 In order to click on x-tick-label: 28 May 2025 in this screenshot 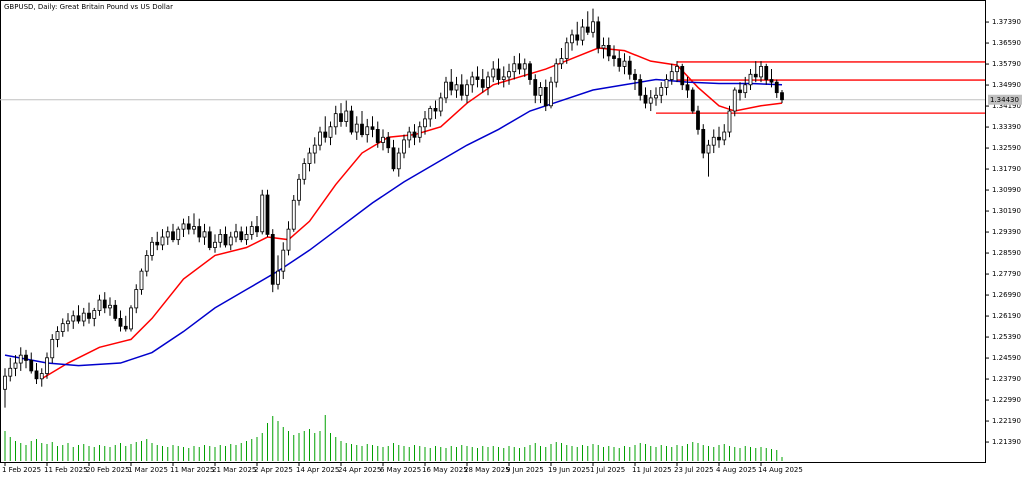, I will do `click(487, 470)`.